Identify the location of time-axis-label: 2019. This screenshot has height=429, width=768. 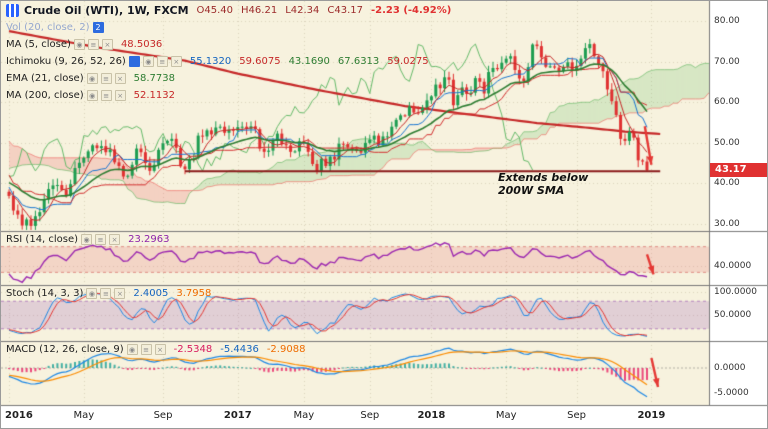
(651, 415).